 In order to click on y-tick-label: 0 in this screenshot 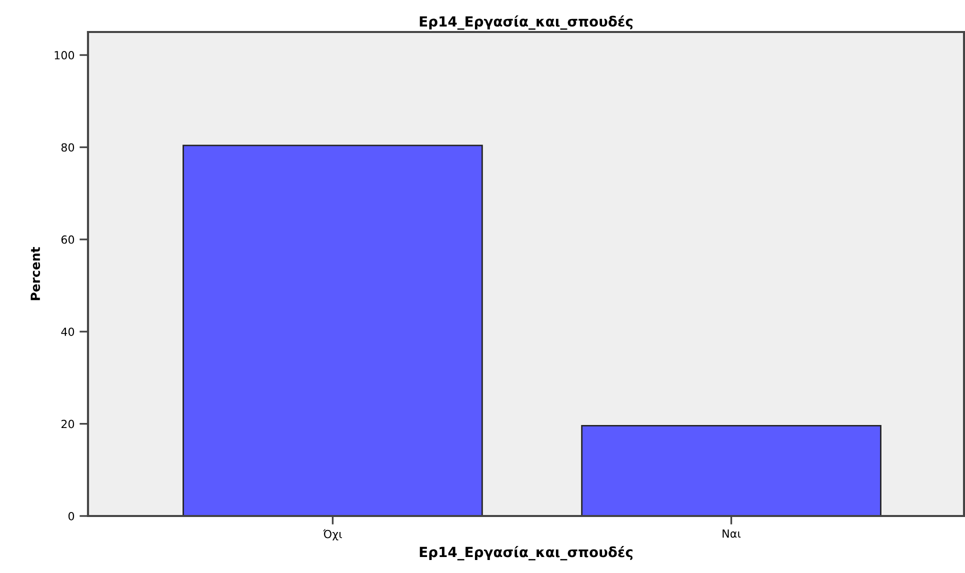, I will do `click(71, 516)`.